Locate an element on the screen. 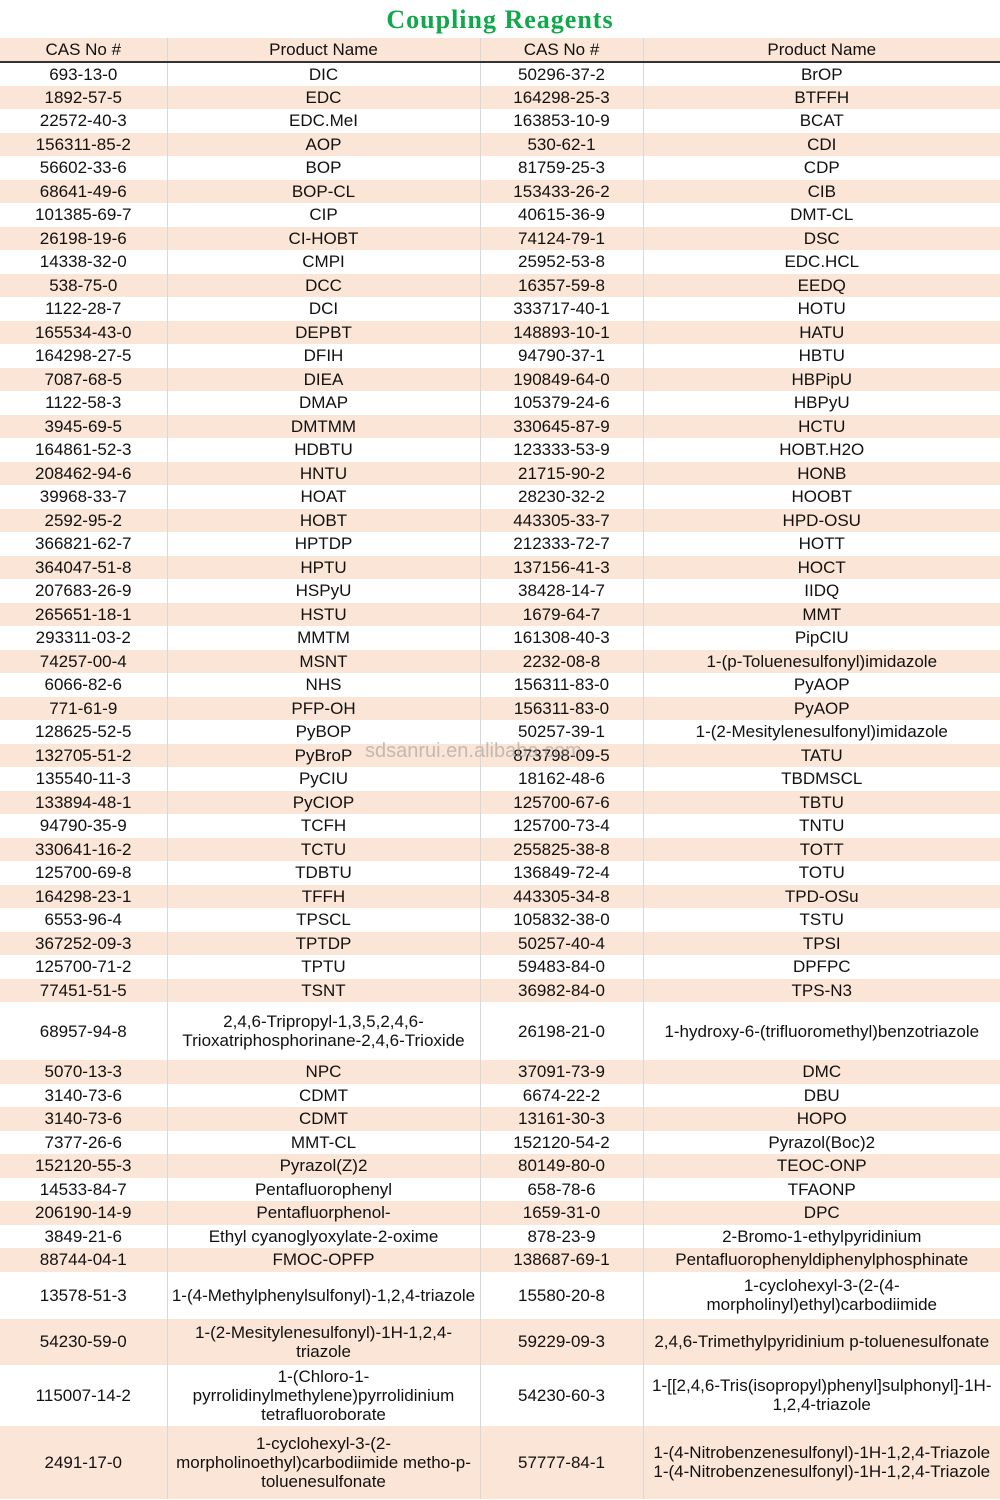 This screenshot has width=1000, height=1500. table-row: 3945-69-5 DMTMM 330645-87-9 HCTU is located at coordinates (500, 426).